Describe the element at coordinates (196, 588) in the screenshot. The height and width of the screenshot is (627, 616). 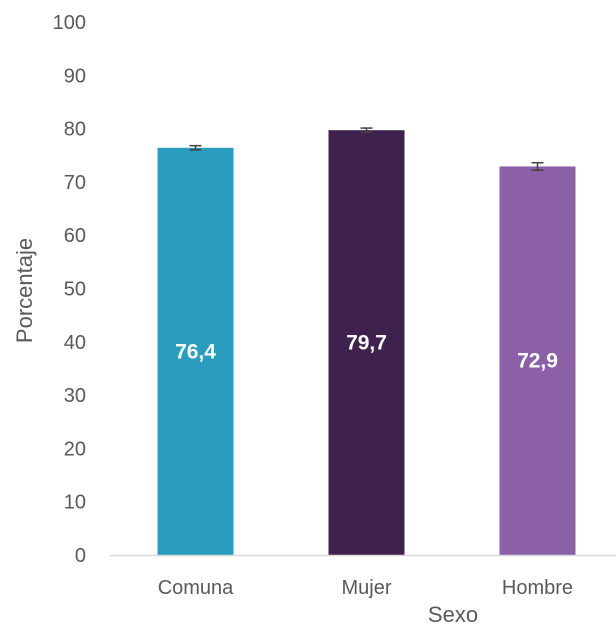
I see `x-category-label: Comuna` at that location.